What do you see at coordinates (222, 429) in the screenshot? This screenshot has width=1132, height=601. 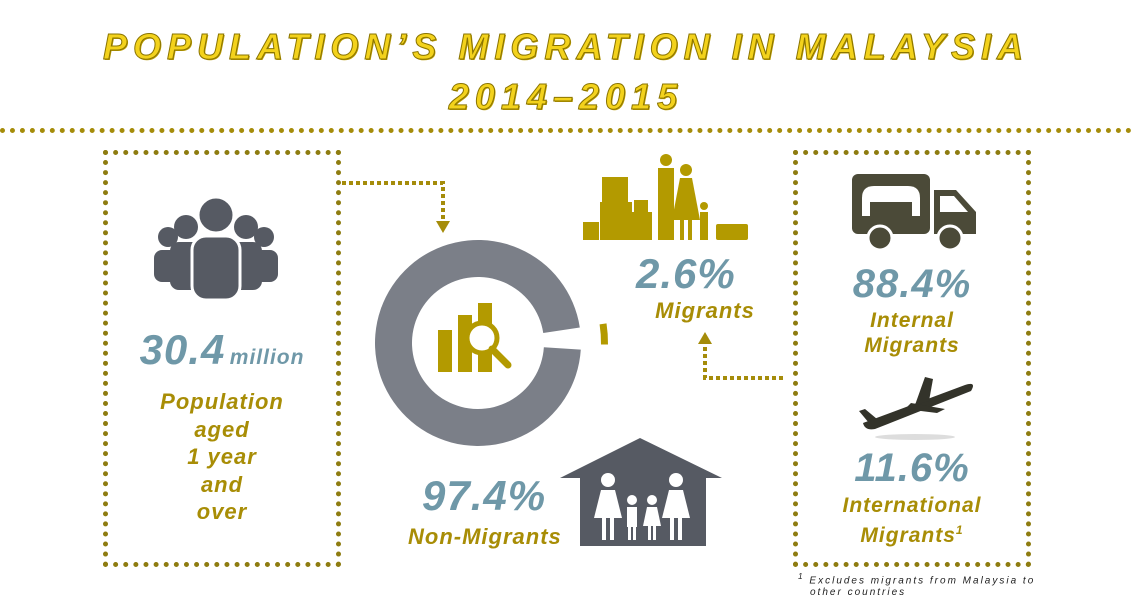 I see `label-line: aged` at bounding box center [222, 429].